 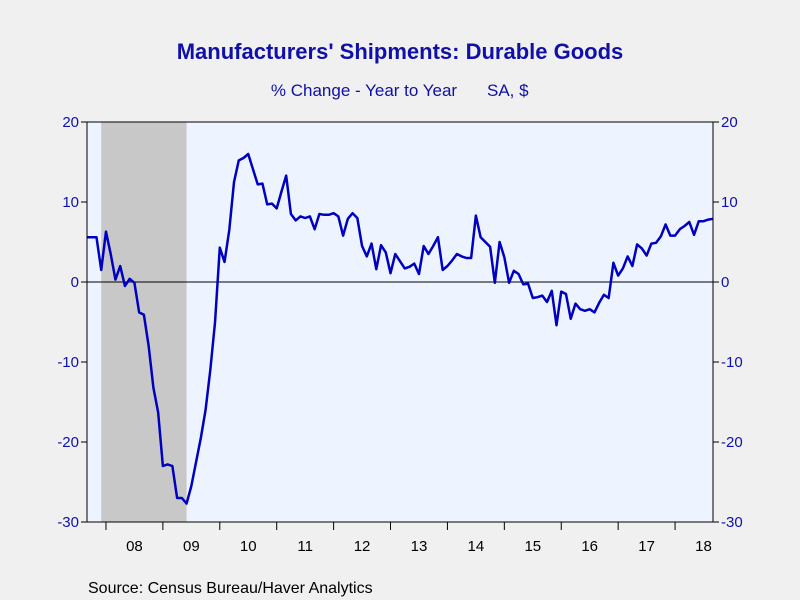 What do you see at coordinates (508, 90) in the screenshot?
I see `chart-subtitle-note: SA, $` at bounding box center [508, 90].